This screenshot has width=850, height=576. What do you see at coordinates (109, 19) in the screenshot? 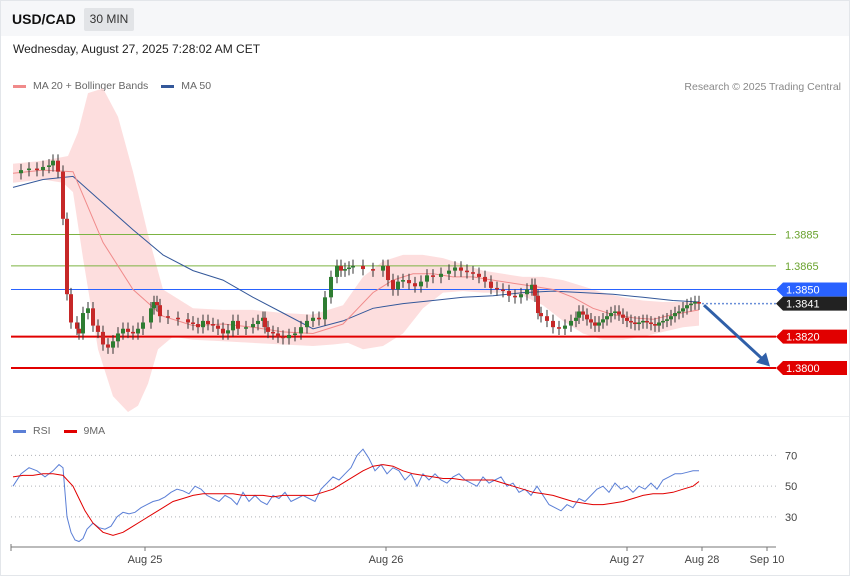
I see `timeframe-button: 30 MIN` at bounding box center [109, 19].